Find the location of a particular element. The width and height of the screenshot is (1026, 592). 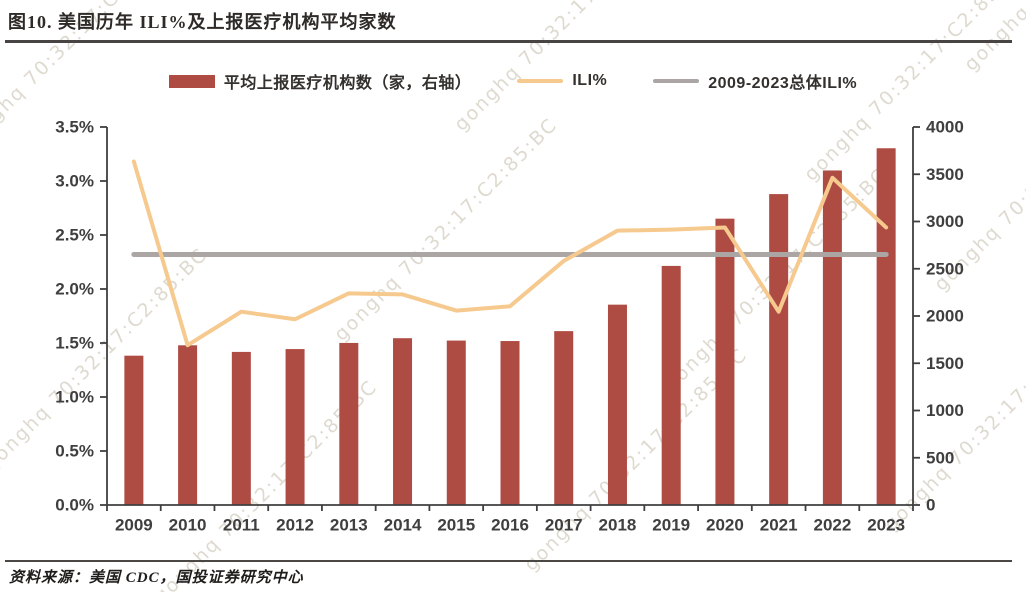

bar-2022 is located at coordinates (832, 337).